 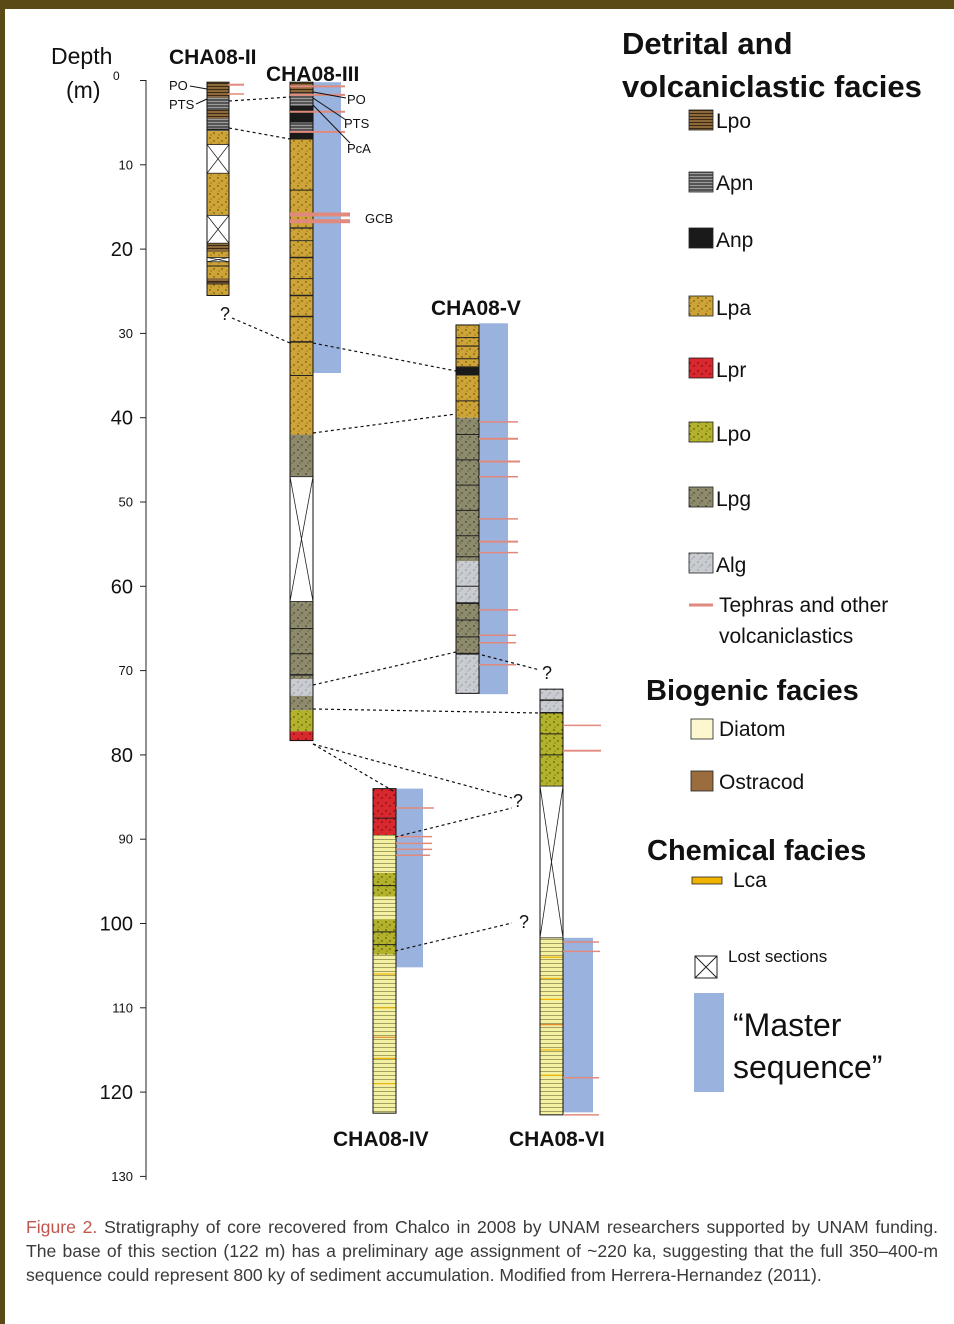 What do you see at coordinates (123, 626) in the screenshot?
I see `axis-ticks: 0 10 20 30 40 50 60 70 80 90 100 110 120 130` at bounding box center [123, 626].